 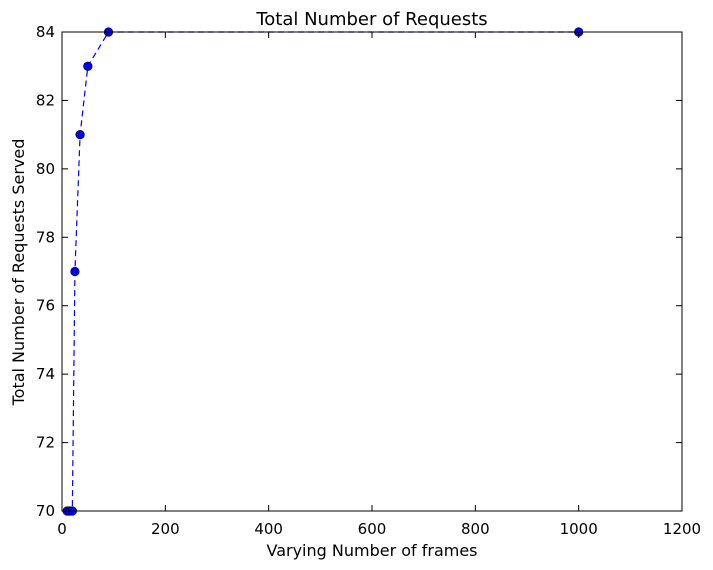 What do you see at coordinates (371, 19) in the screenshot?
I see `chart-title: Total Number of Requests` at bounding box center [371, 19].